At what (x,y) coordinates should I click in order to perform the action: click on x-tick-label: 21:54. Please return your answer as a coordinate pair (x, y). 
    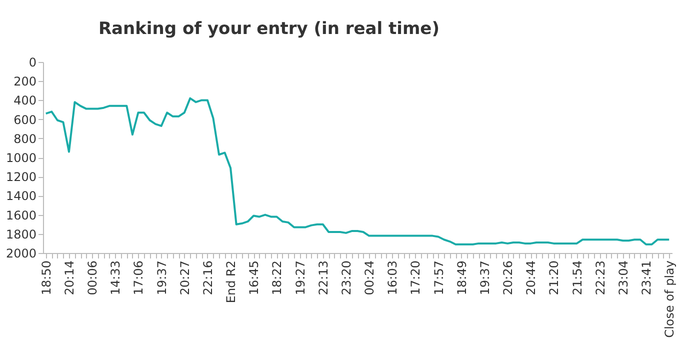
    Looking at the image, I should click on (577, 278).